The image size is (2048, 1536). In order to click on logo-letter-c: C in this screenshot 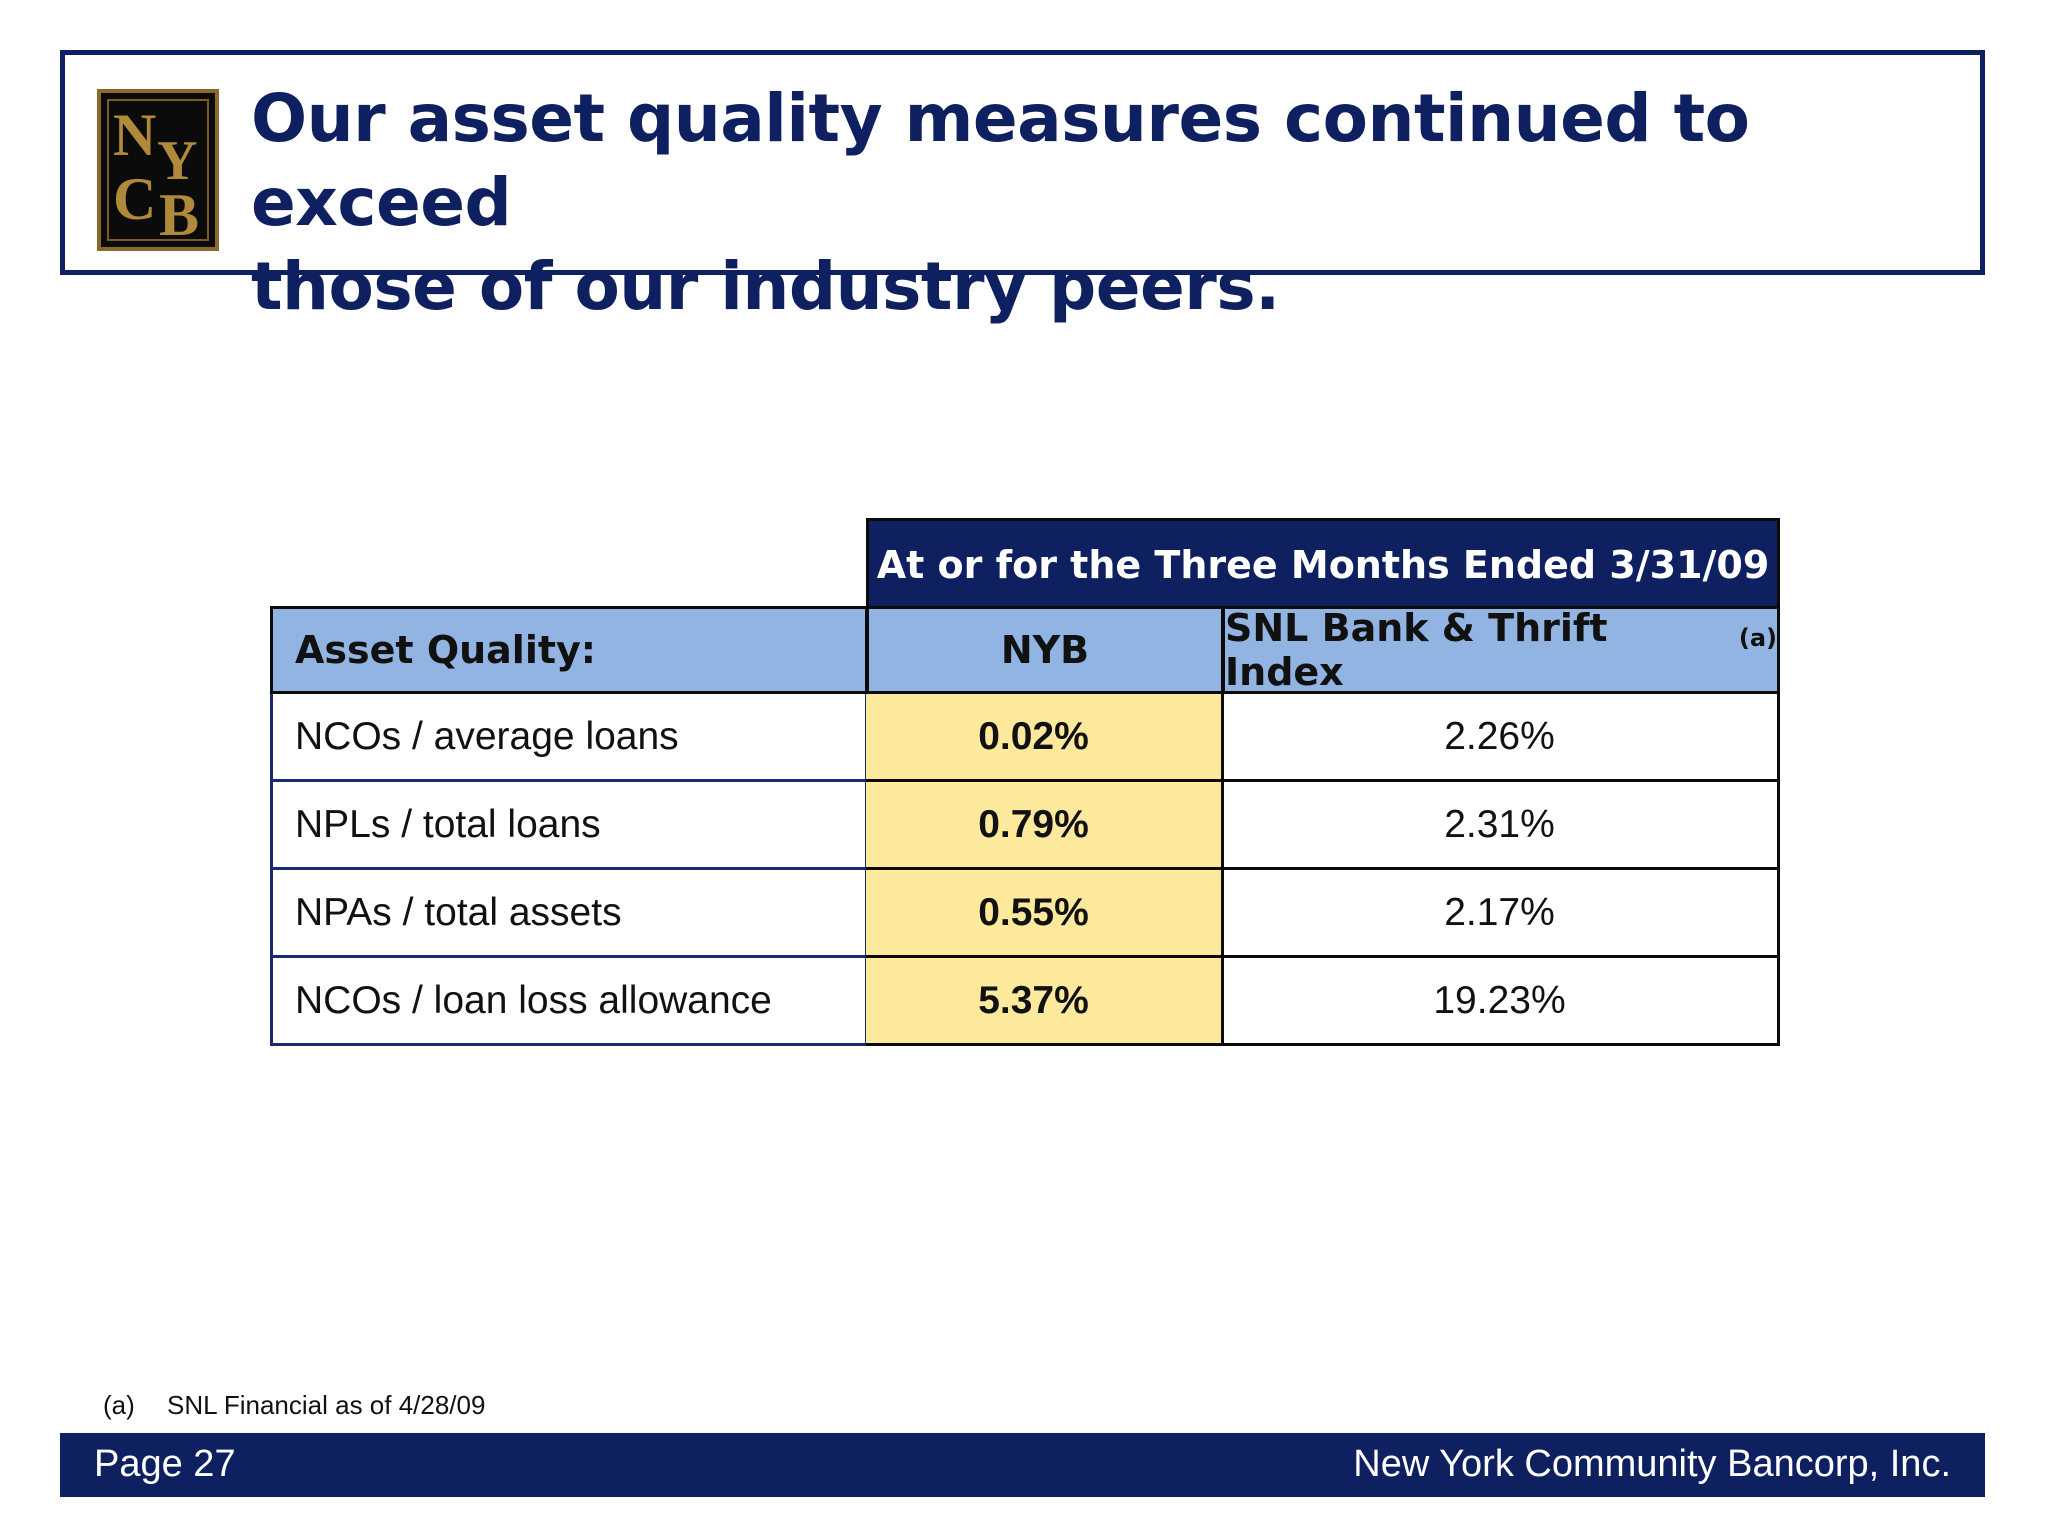, I will do `click(135, 199)`.